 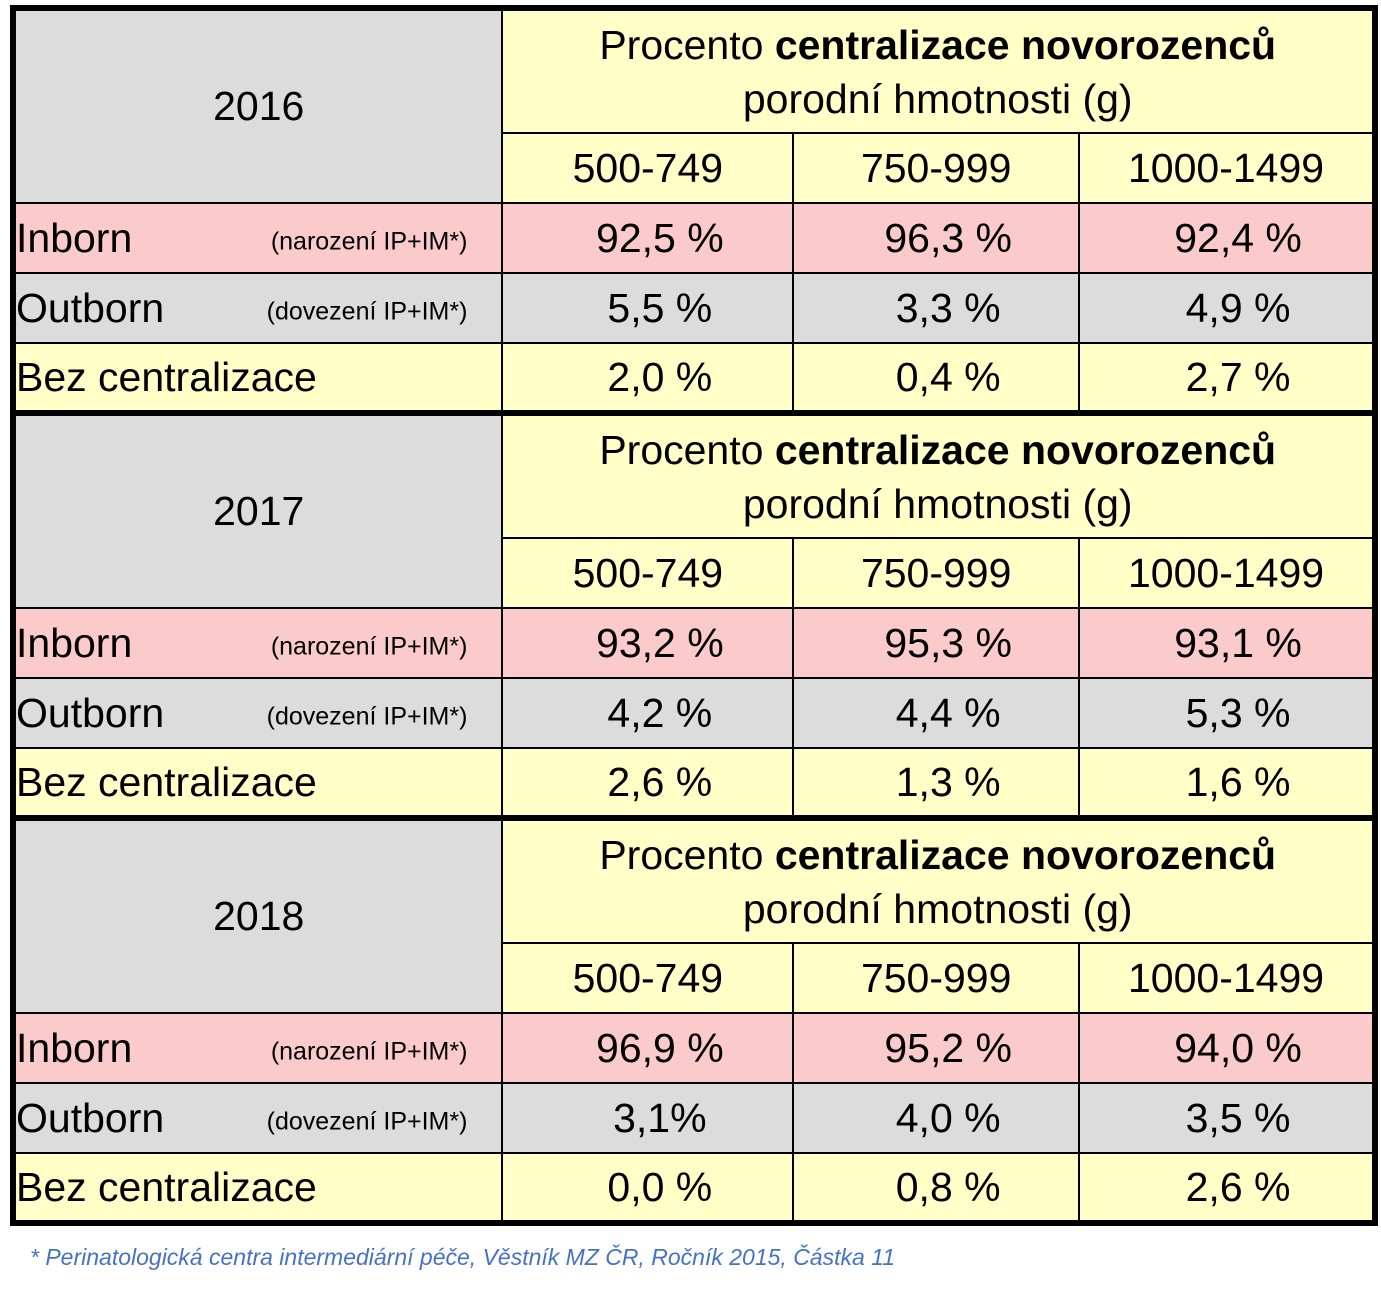 What do you see at coordinates (1227, 1118) in the screenshot?
I see `value-cell: 3,5 %` at bounding box center [1227, 1118].